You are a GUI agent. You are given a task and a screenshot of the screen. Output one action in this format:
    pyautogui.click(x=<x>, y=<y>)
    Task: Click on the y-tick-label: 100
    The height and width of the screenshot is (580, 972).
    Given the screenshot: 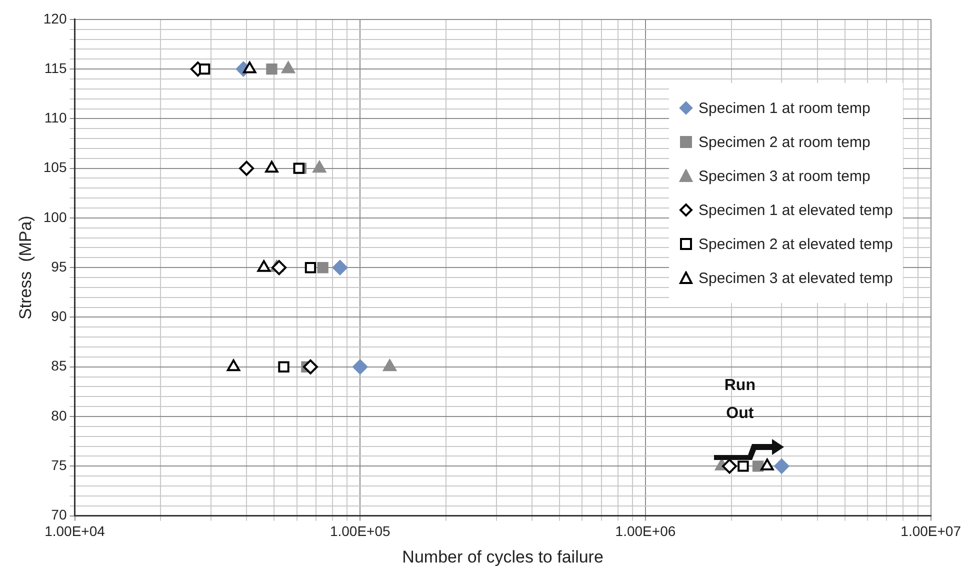 What is the action you would take?
    pyautogui.click(x=55, y=216)
    